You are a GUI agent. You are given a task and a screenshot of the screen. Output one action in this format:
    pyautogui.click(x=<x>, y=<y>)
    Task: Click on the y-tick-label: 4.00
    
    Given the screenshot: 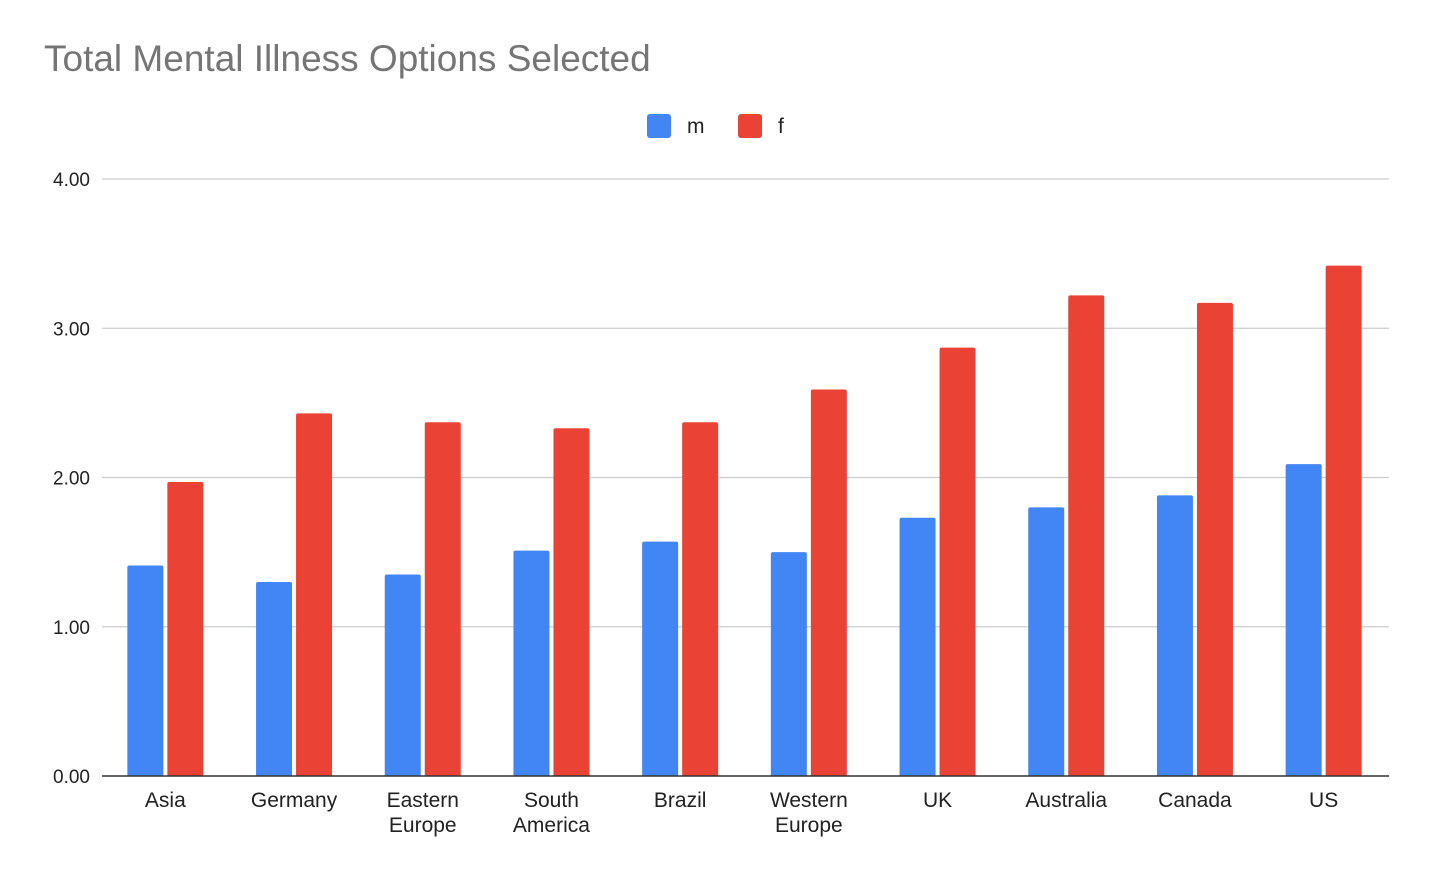 What is the action you would take?
    pyautogui.click(x=71, y=180)
    